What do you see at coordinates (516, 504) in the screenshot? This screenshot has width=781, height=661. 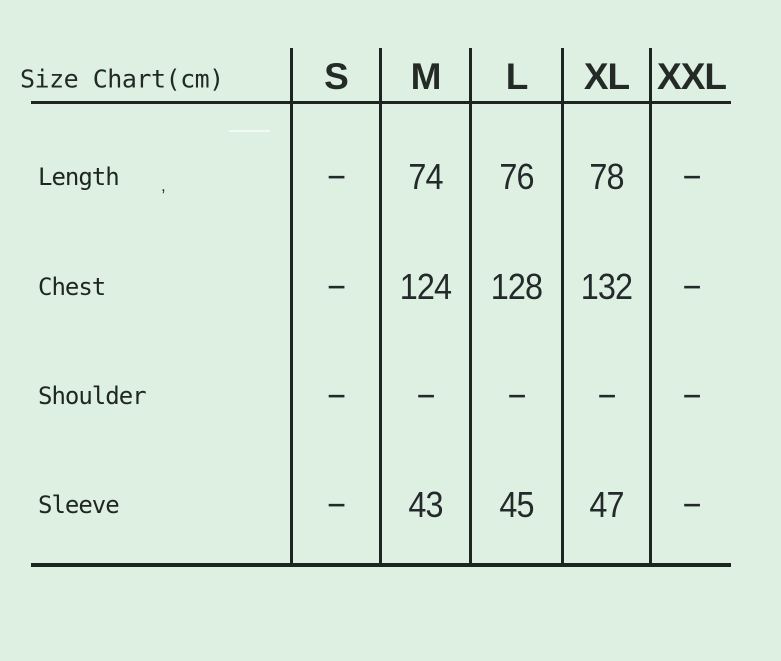 I see `cell-sleeve-l: 45` at bounding box center [516, 504].